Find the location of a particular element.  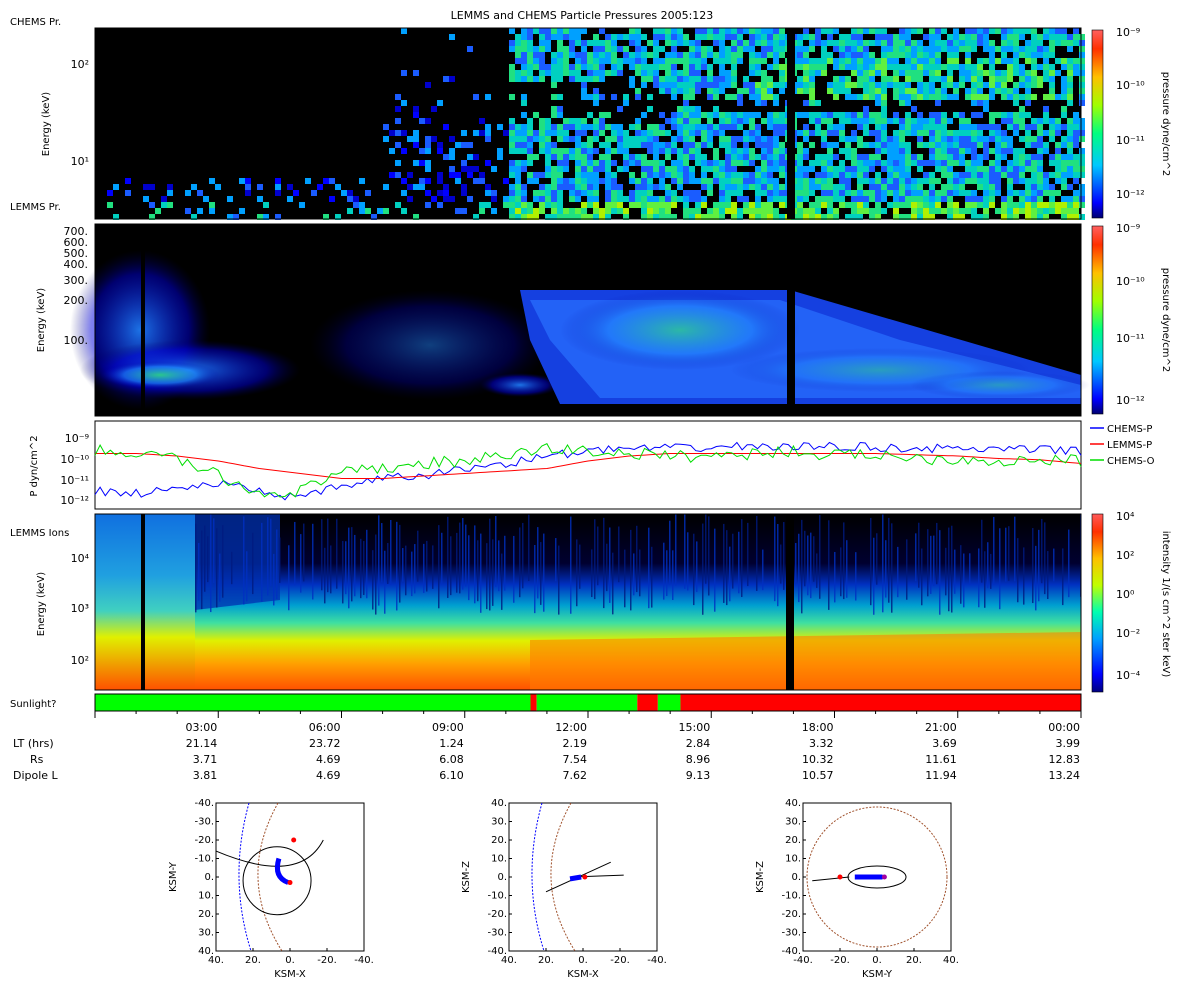

time-tick-label: 12:00 is located at coordinates (571, 727).